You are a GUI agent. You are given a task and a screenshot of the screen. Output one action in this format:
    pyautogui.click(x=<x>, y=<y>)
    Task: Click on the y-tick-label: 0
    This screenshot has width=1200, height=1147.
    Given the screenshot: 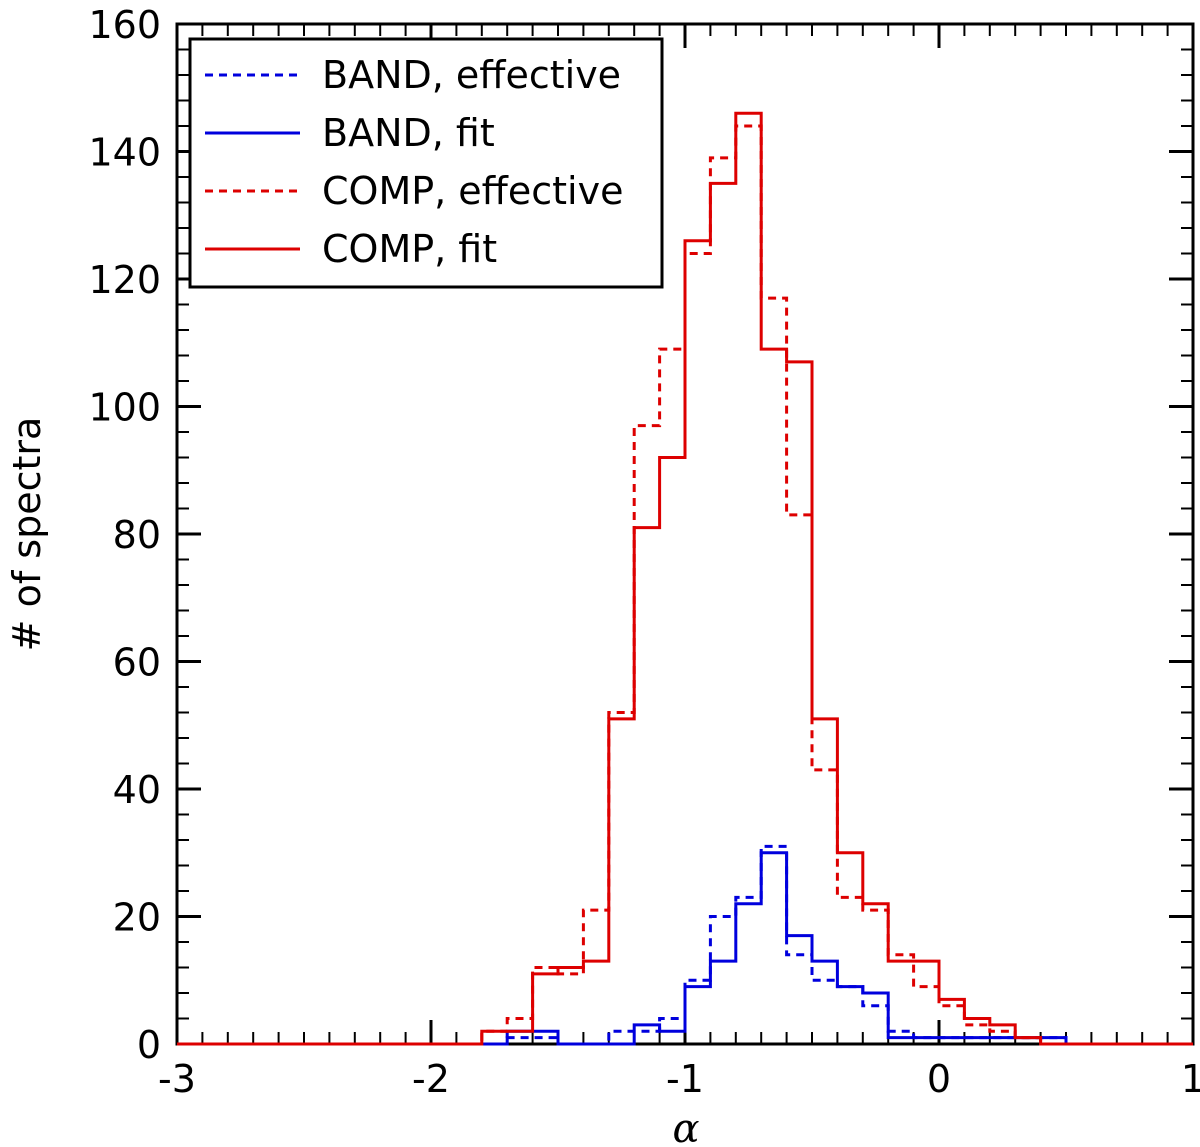 What is the action you would take?
    pyautogui.click(x=149, y=1045)
    